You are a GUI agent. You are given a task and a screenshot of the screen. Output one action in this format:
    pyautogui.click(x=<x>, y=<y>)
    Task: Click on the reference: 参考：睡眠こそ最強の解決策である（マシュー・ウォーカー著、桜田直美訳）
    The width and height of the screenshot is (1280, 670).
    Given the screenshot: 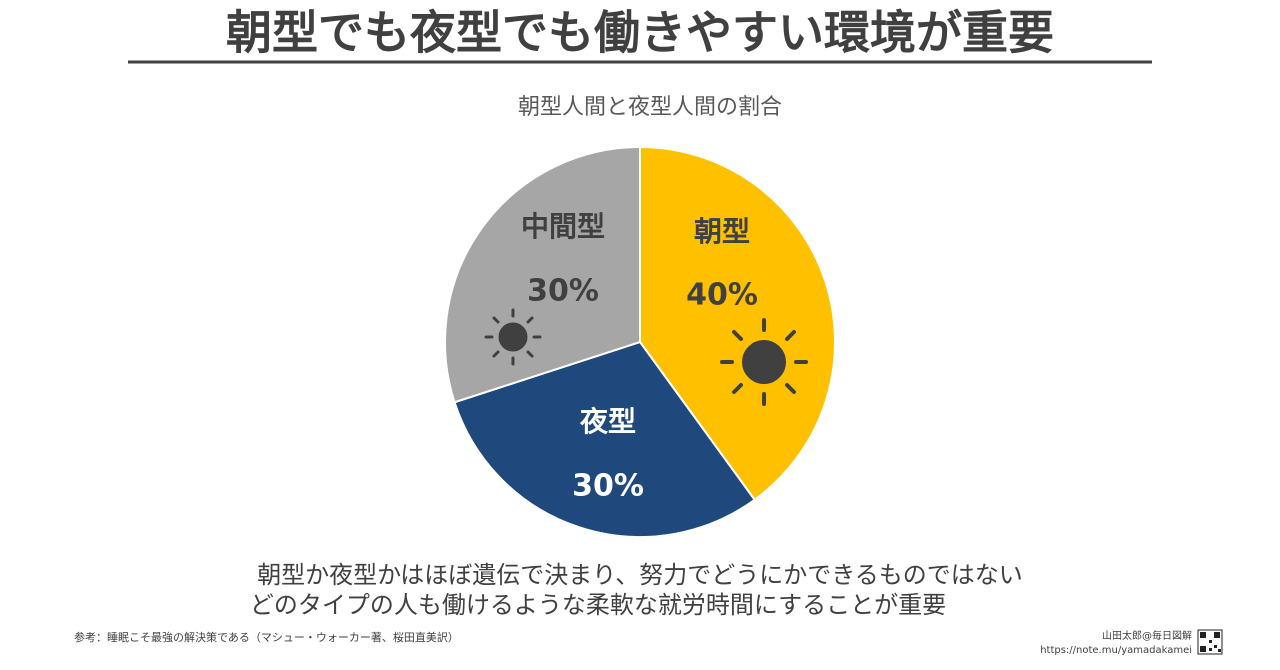 What is the action you would take?
    pyautogui.click(x=266, y=637)
    